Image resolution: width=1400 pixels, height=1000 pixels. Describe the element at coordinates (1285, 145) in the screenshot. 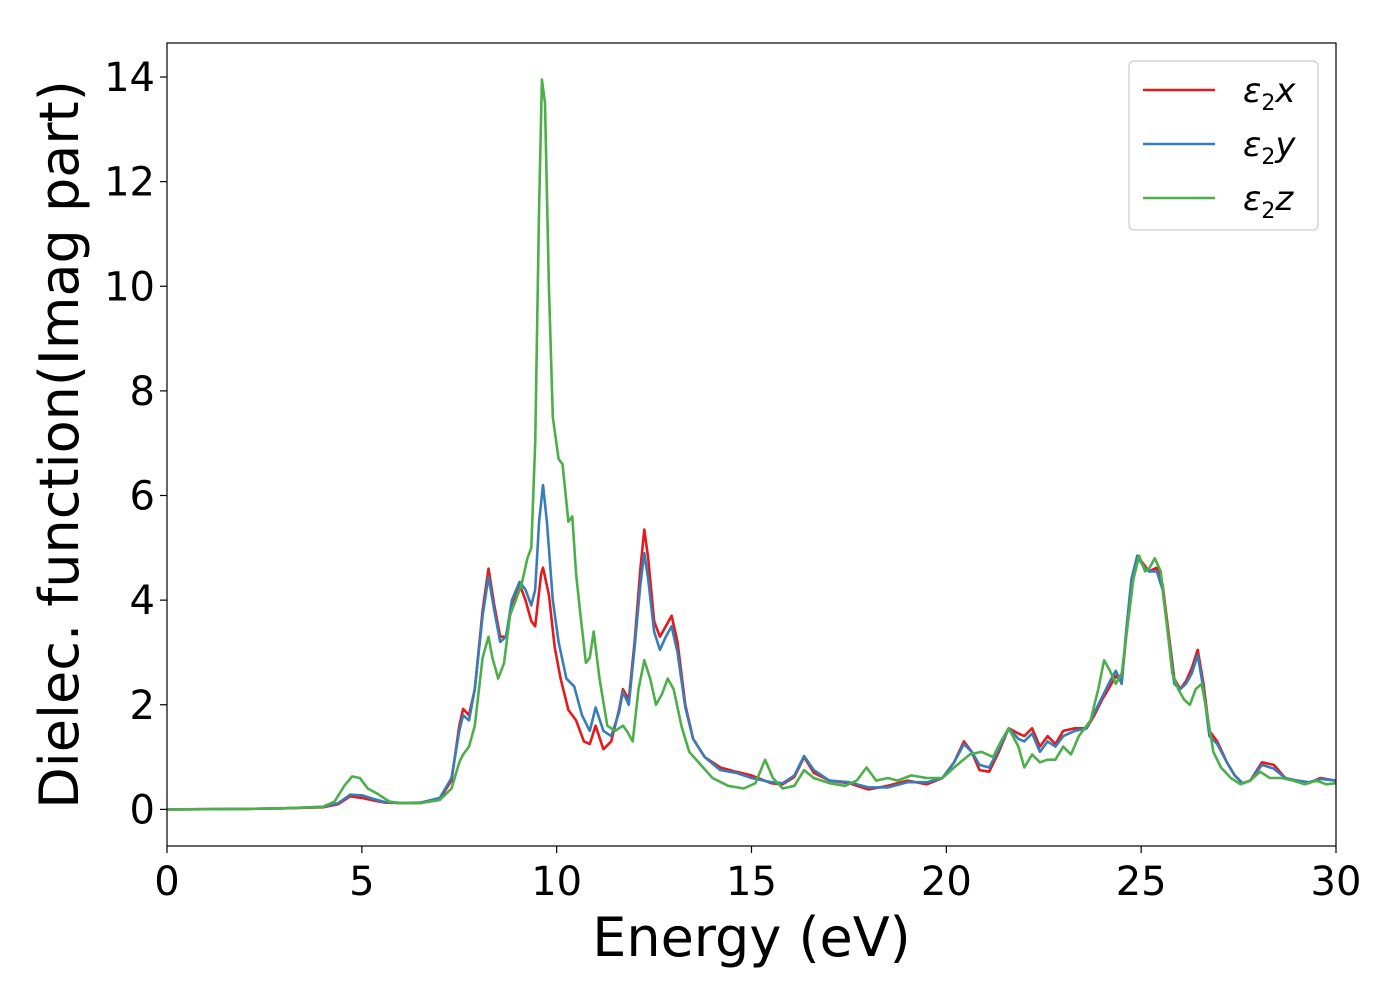

I see `legend-label-variable: y` at that location.